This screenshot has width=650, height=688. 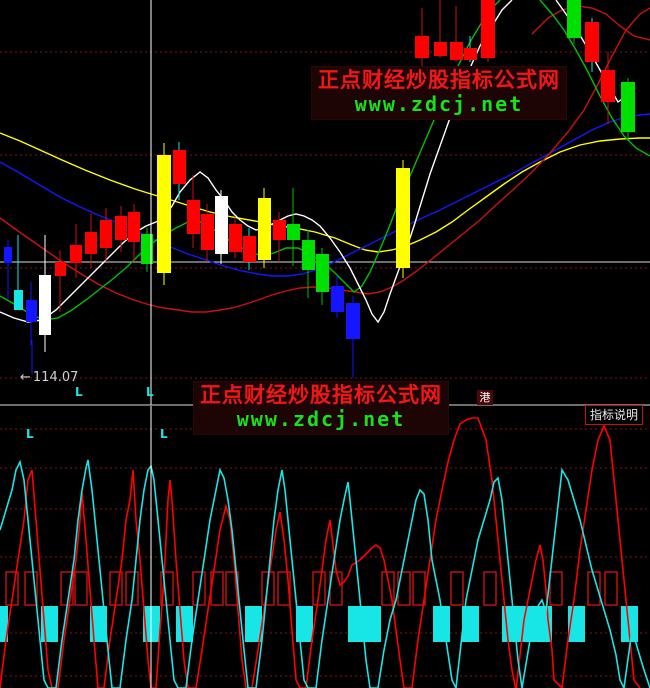 I want to click on price-arrow-icon: ←, so click(x=25, y=377).